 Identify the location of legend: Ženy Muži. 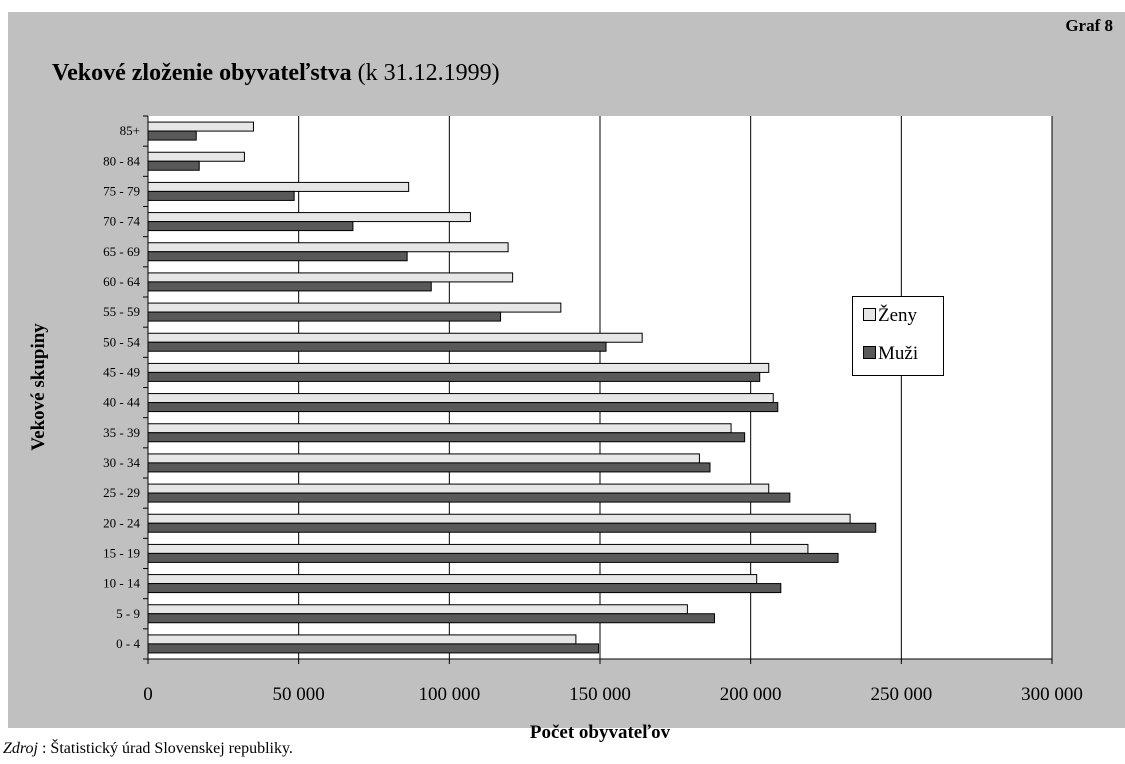
(898, 336).